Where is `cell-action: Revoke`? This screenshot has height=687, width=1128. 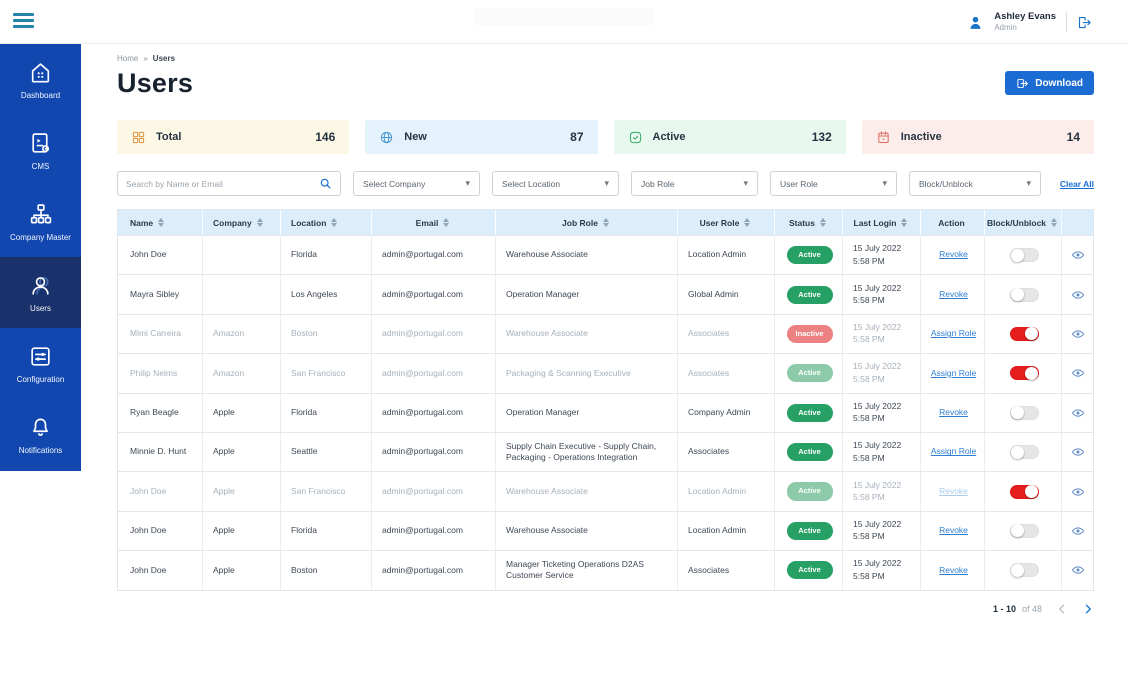
cell-action: Revoke is located at coordinates (953, 294).